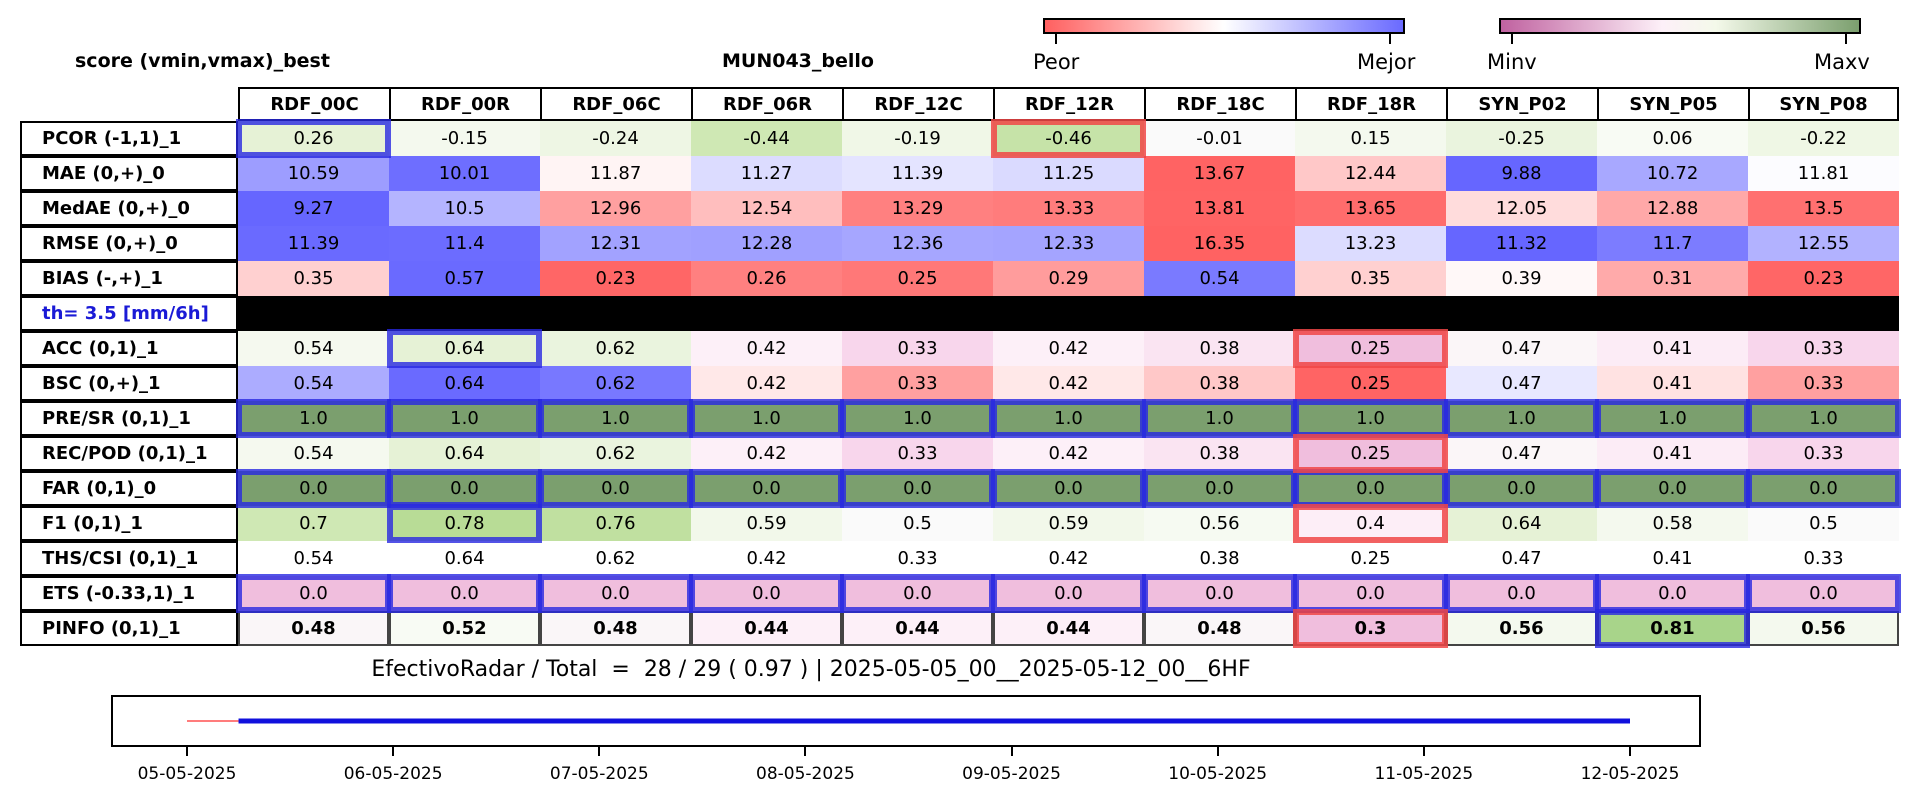 The image size is (1922, 804). What do you see at coordinates (313, 523) in the screenshot?
I see `table-cell: 0.7` at bounding box center [313, 523].